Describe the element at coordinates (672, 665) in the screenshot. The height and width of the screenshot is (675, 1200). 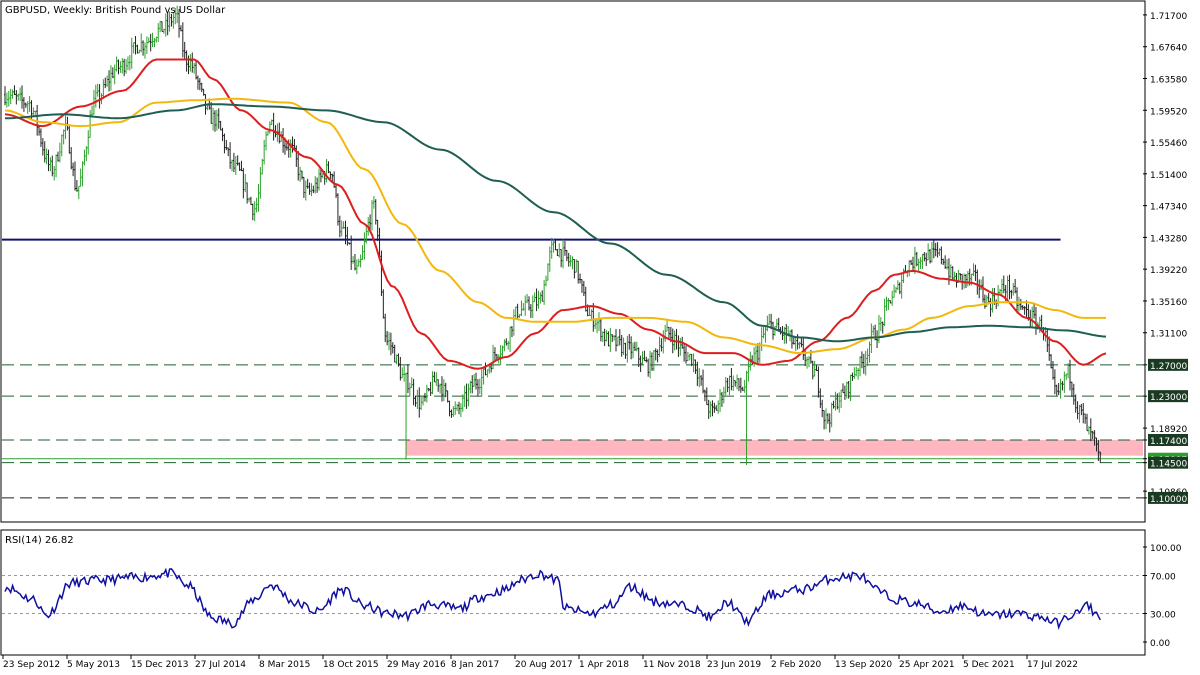
I see `time-label-10: 11 Nov 2018` at that location.